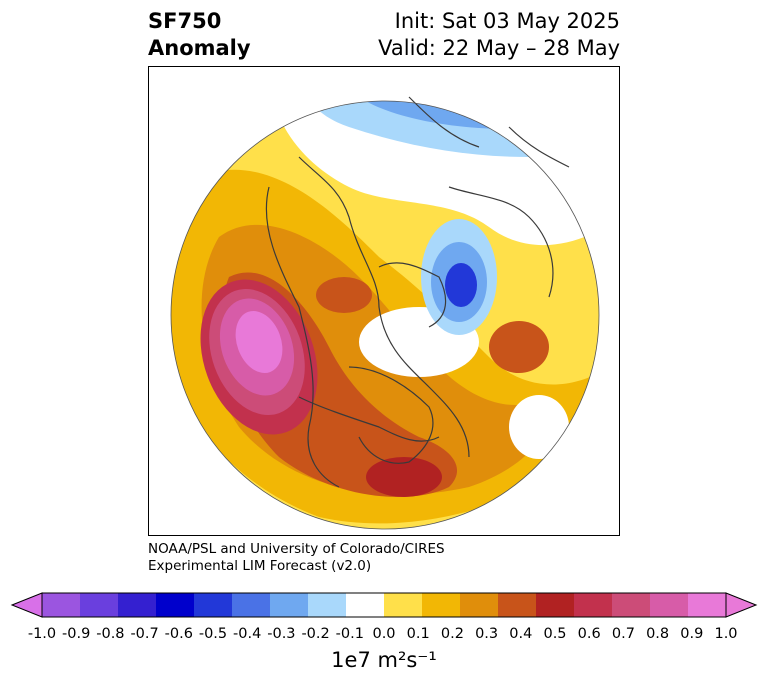 The height and width of the screenshot is (688, 768). I want to click on colorbar-tick-label: 0.5, so click(555, 634).